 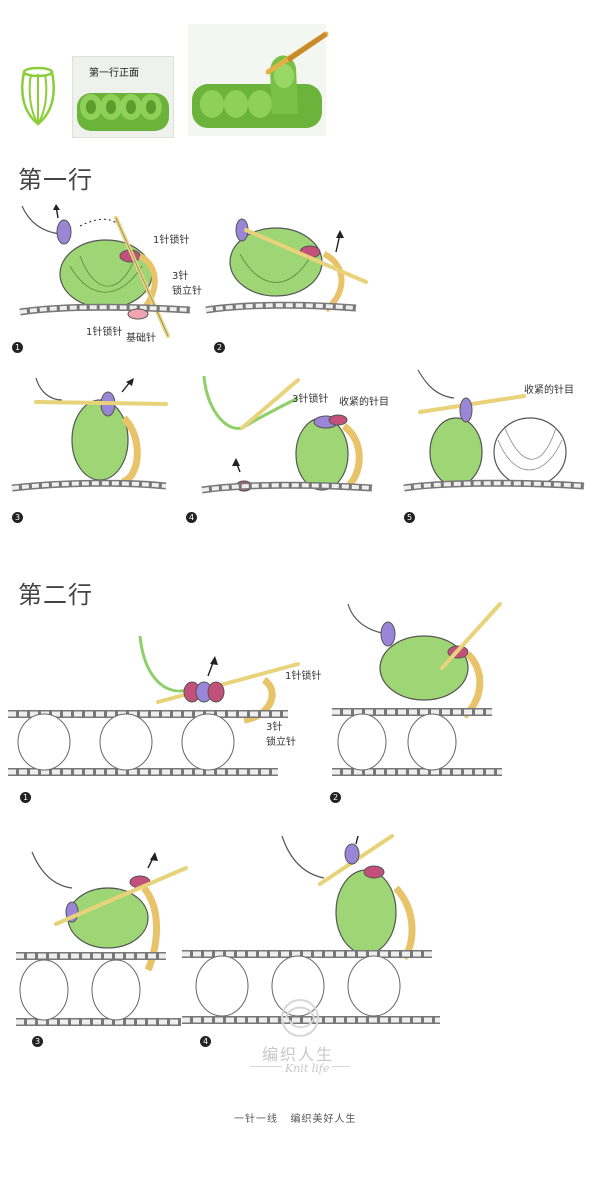 I want to click on row2-step4-number: 4, so click(x=205, y=1041).